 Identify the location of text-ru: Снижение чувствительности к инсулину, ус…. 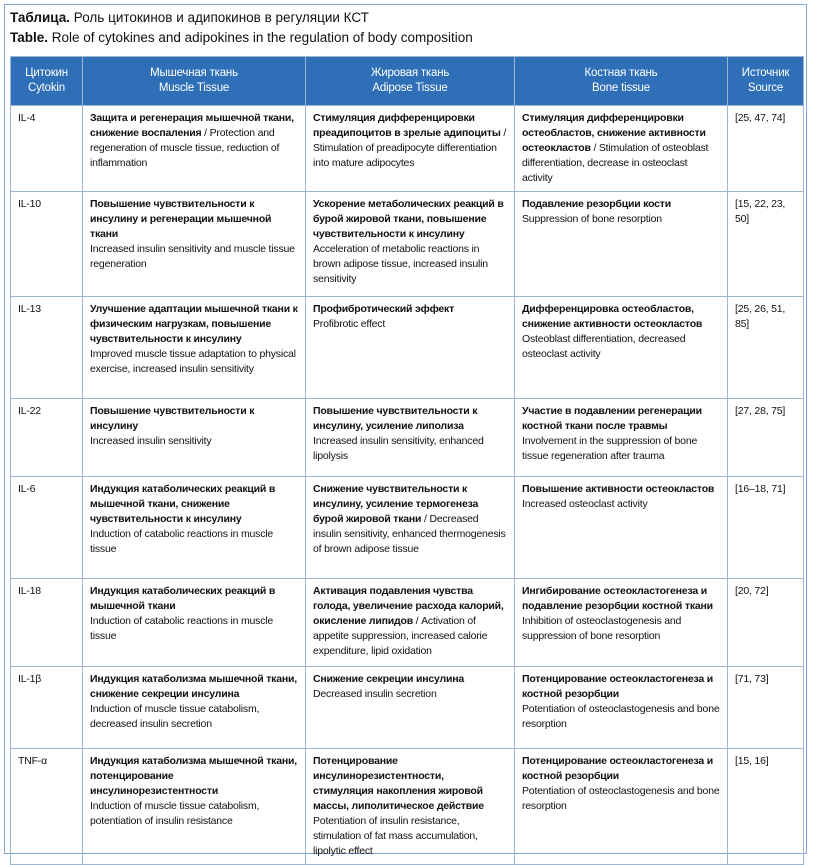
(396, 504).